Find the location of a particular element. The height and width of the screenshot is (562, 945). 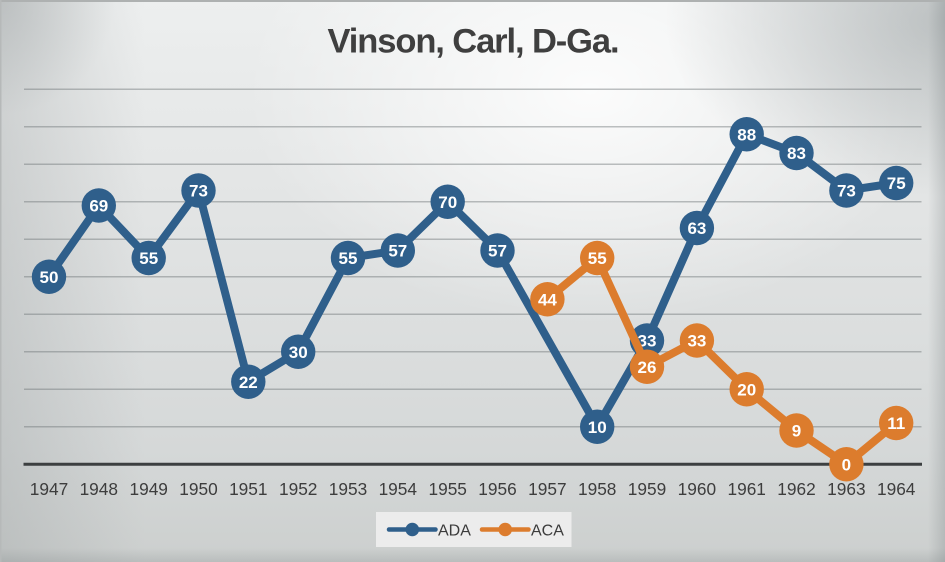

svg-text: 83 is located at coordinates (796, 153).